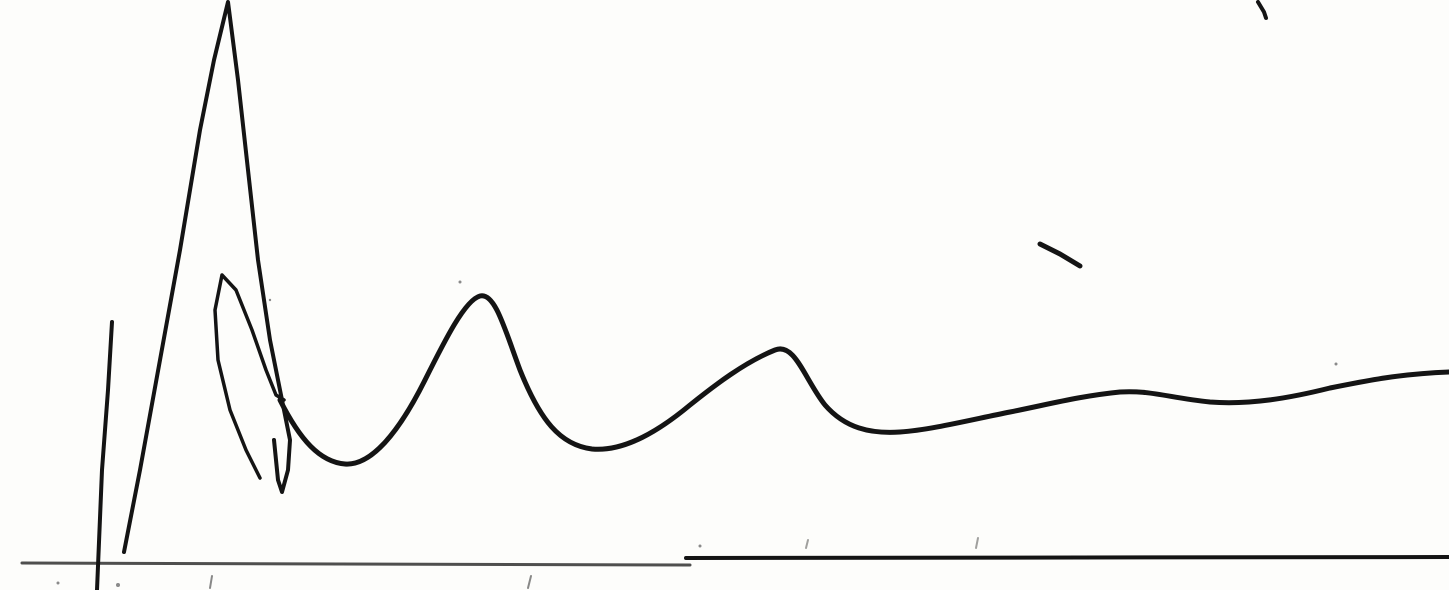 This screenshot has height=590, width=1449. I want to click on initial-spike-stroke, so click(207, 277).